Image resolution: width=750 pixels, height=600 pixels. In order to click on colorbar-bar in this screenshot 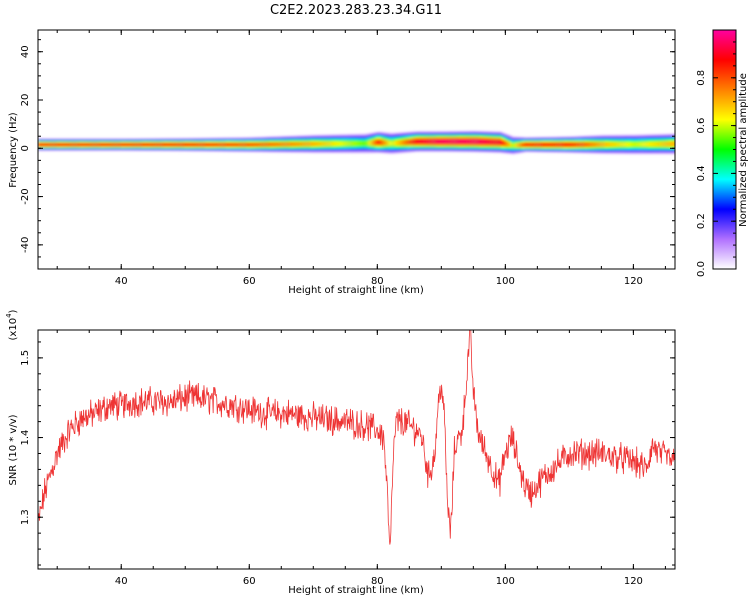, I will do `click(724, 149)`.